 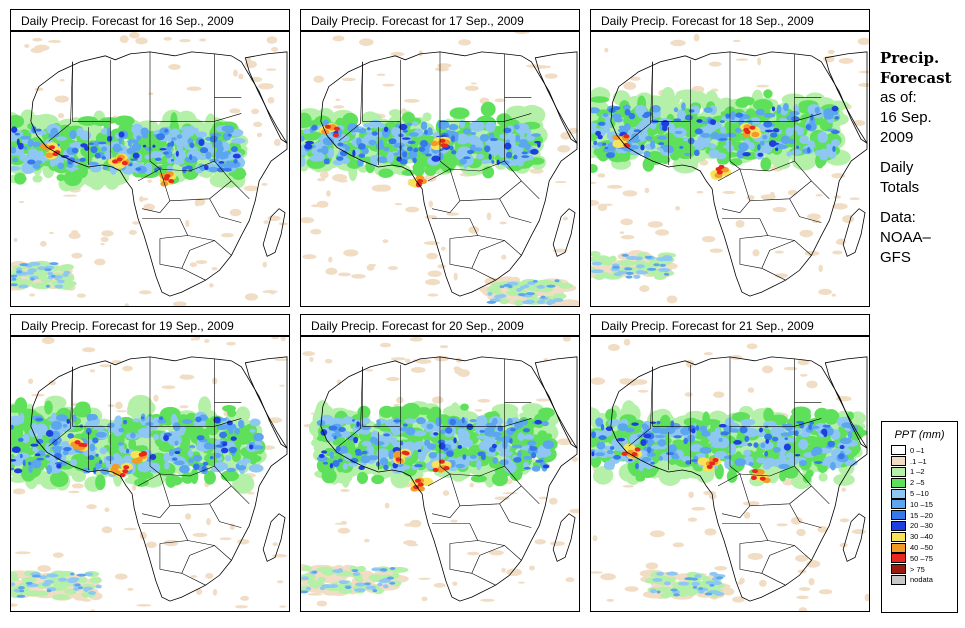 I want to click on forecast-panel: Daily Precip. Forecast for 18 Sep., 2009, so click(x=731, y=160).